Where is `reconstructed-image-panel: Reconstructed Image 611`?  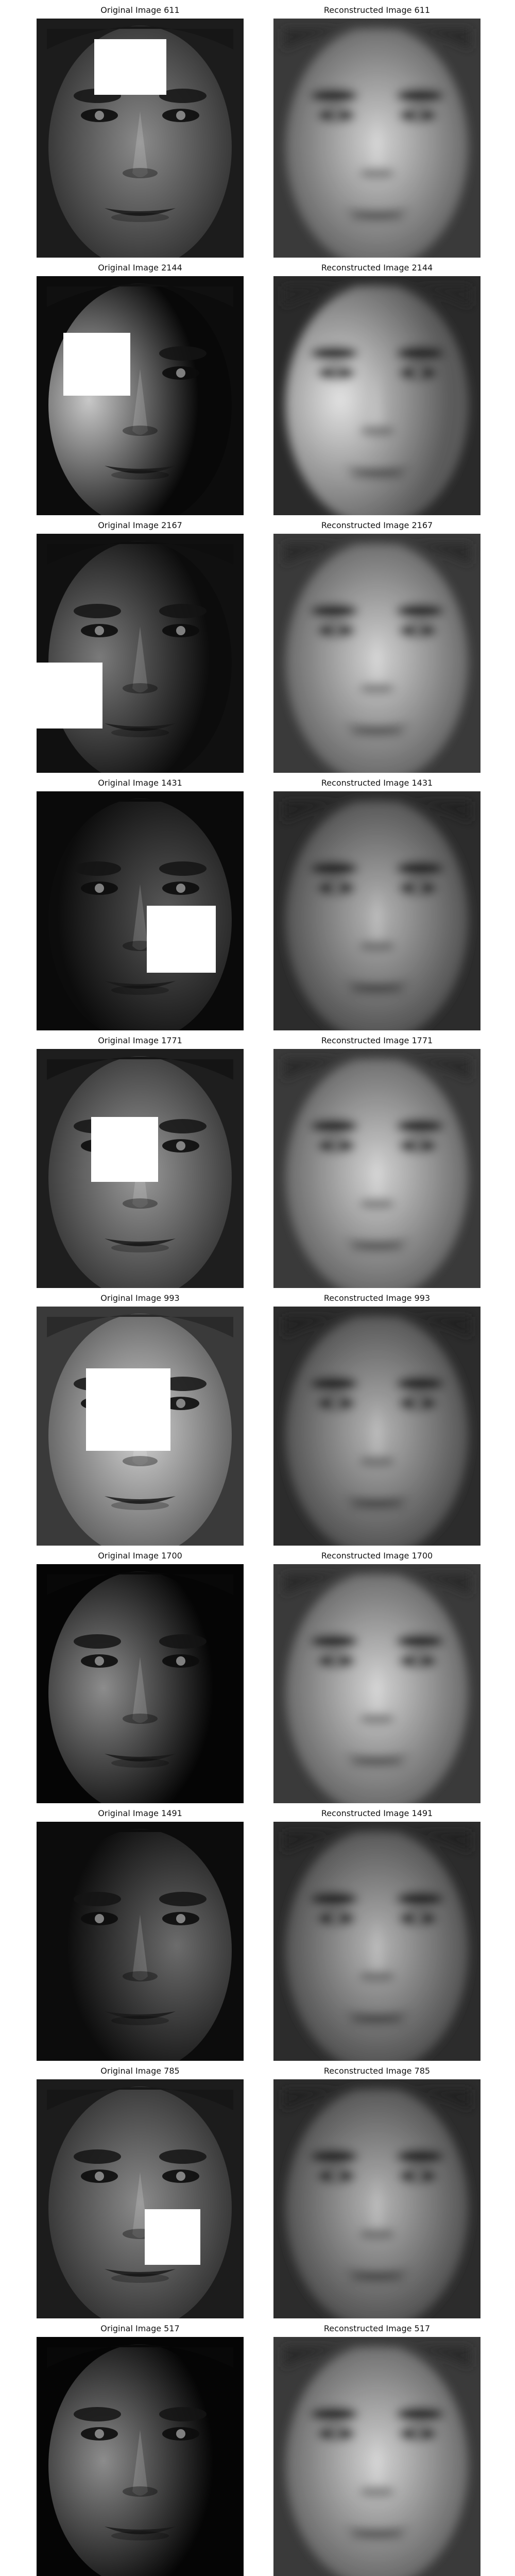
reconstructed-image-panel: Reconstructed Image 611 is located at coordinates (377, 129).